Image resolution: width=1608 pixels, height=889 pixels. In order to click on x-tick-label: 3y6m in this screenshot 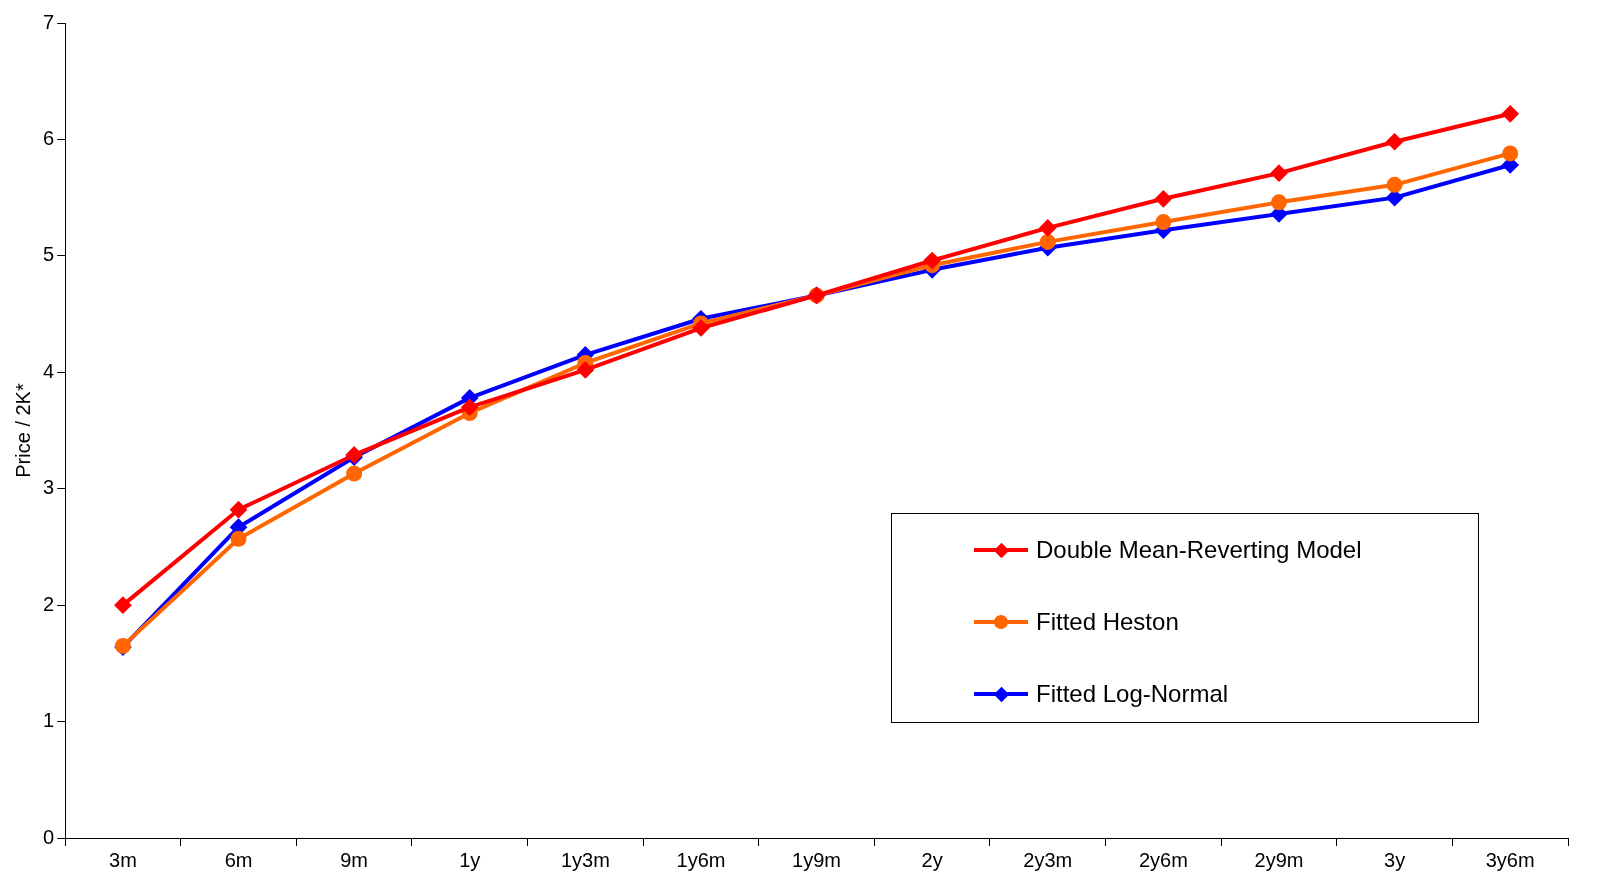, I will do `click(1510, 859)`.